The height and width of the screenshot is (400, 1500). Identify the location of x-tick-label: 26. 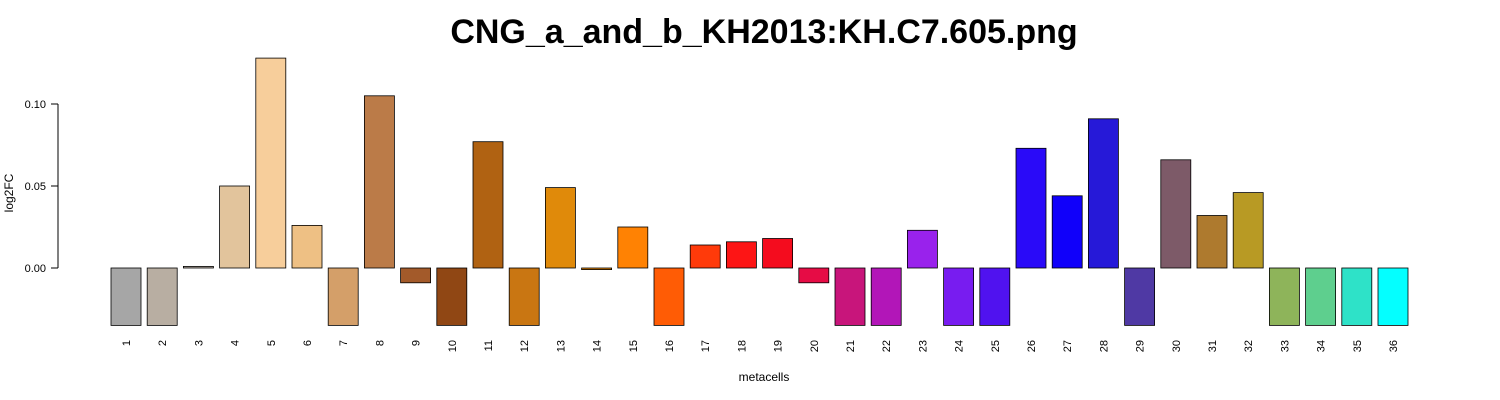
(1032, 346).